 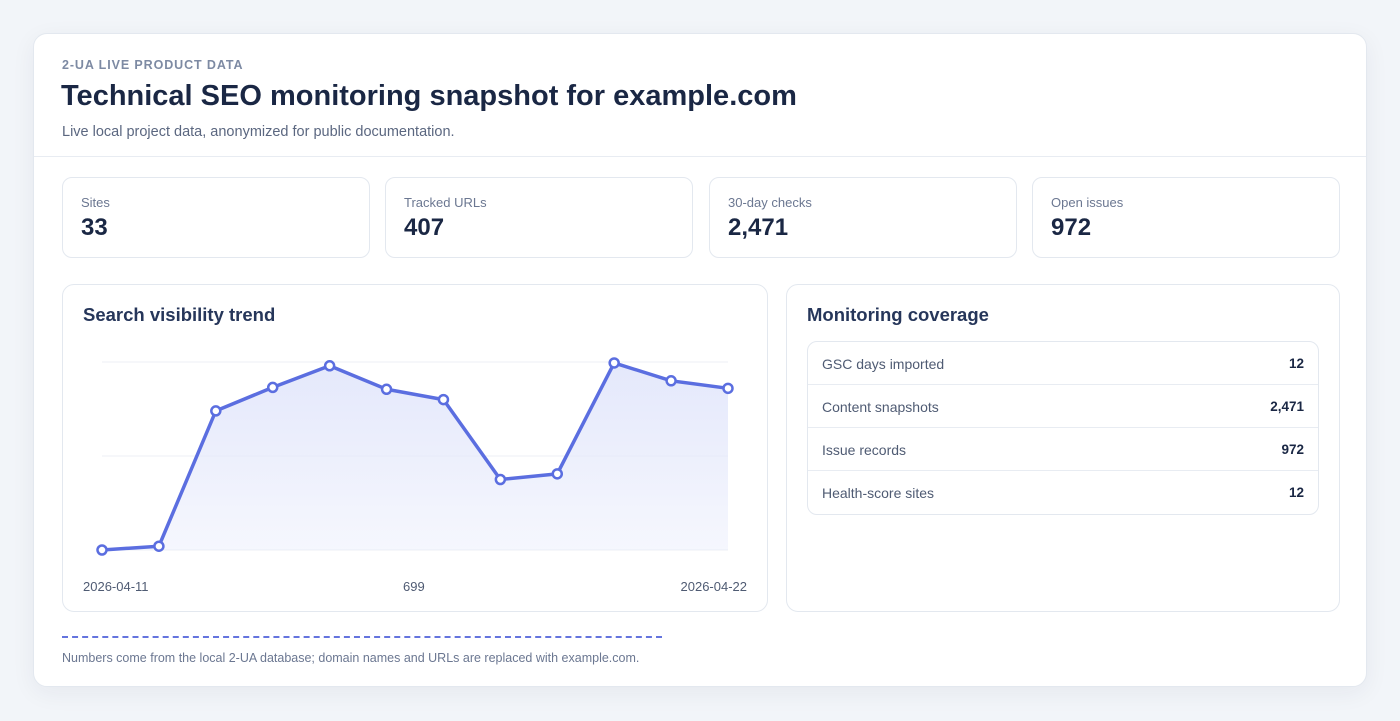 I want to click on eyebrow-label: 2-UA LIVE PRODUCT DATA, so click(x=153, y=65).